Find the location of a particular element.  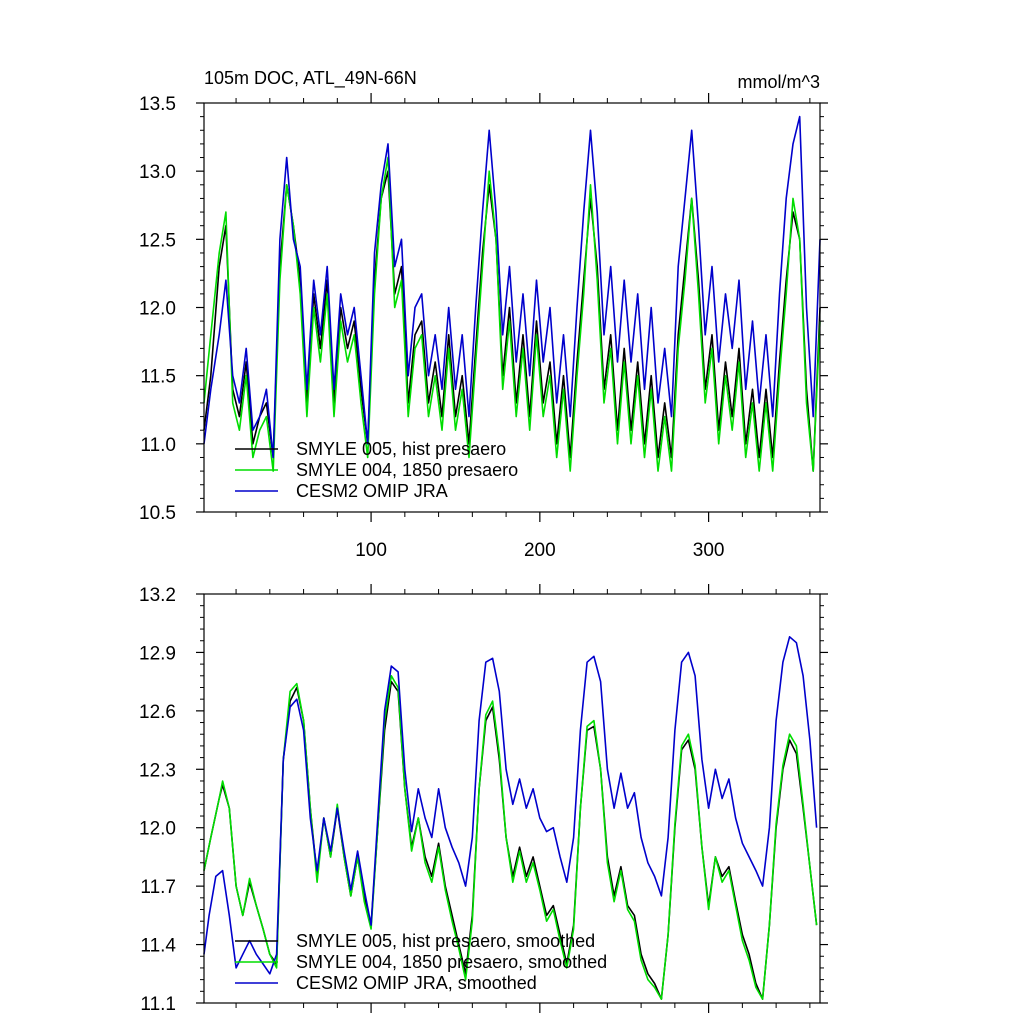

legend-label: SMYLE 005, hist presaero, smoothed is located at coordinates (445, 941).